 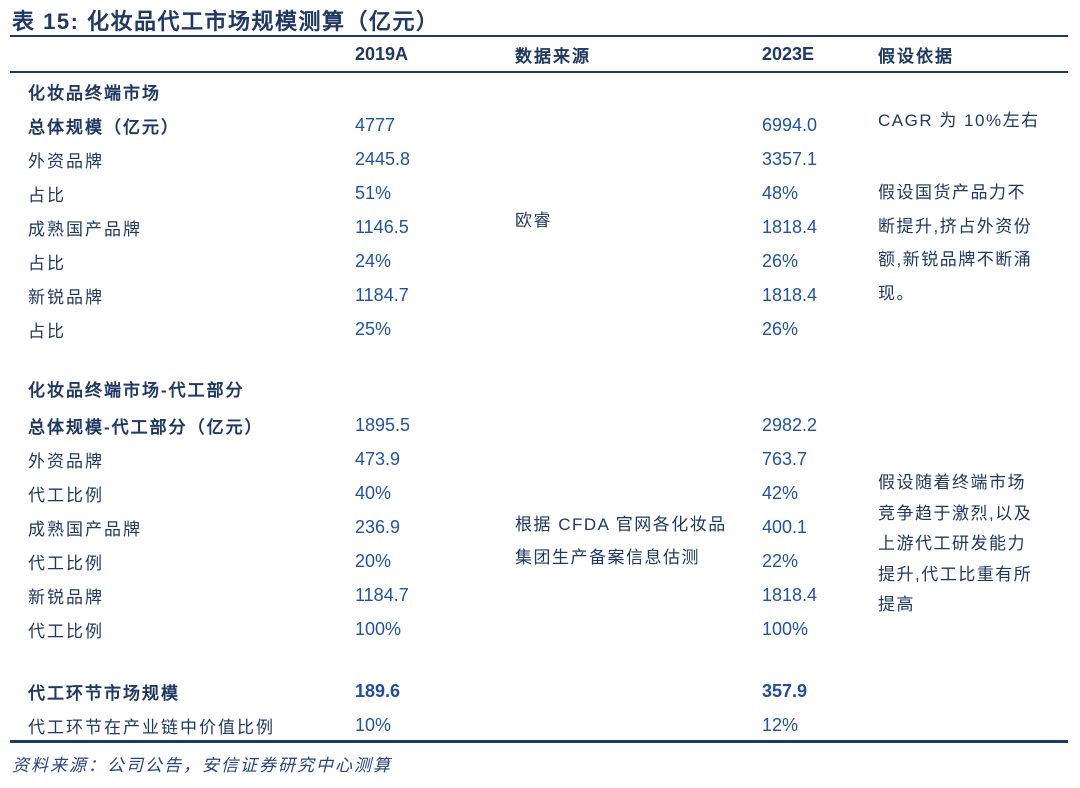 I want to click on value-2023e: 100%, so click(x=785, y=628).